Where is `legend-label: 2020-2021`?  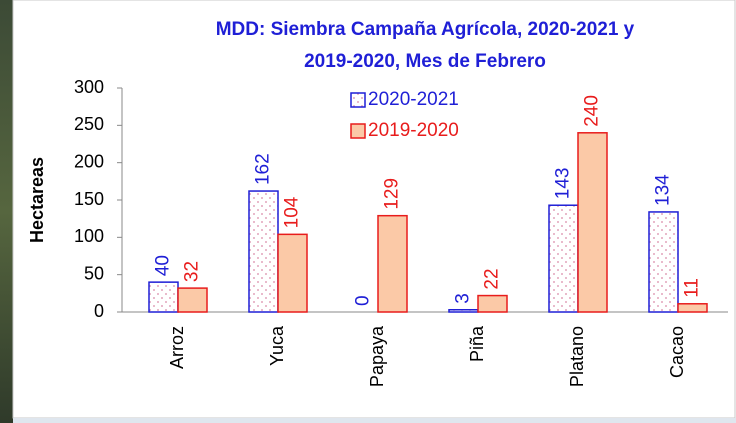
legend-label: 2020-2021 is located at coordinates (413, 99).